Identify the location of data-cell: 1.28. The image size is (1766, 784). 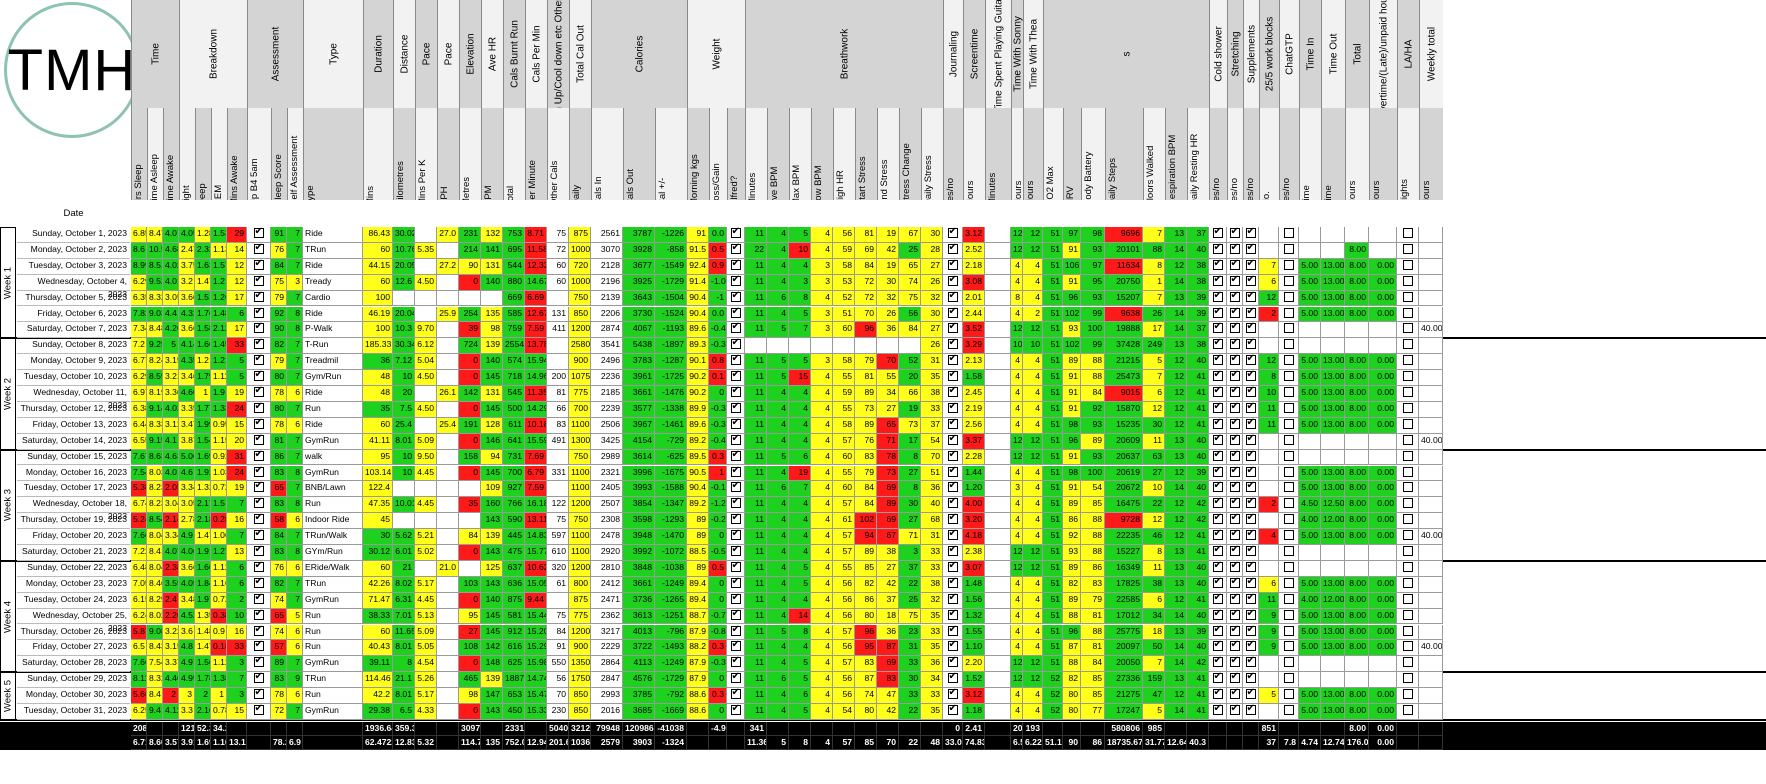
(203, 235).